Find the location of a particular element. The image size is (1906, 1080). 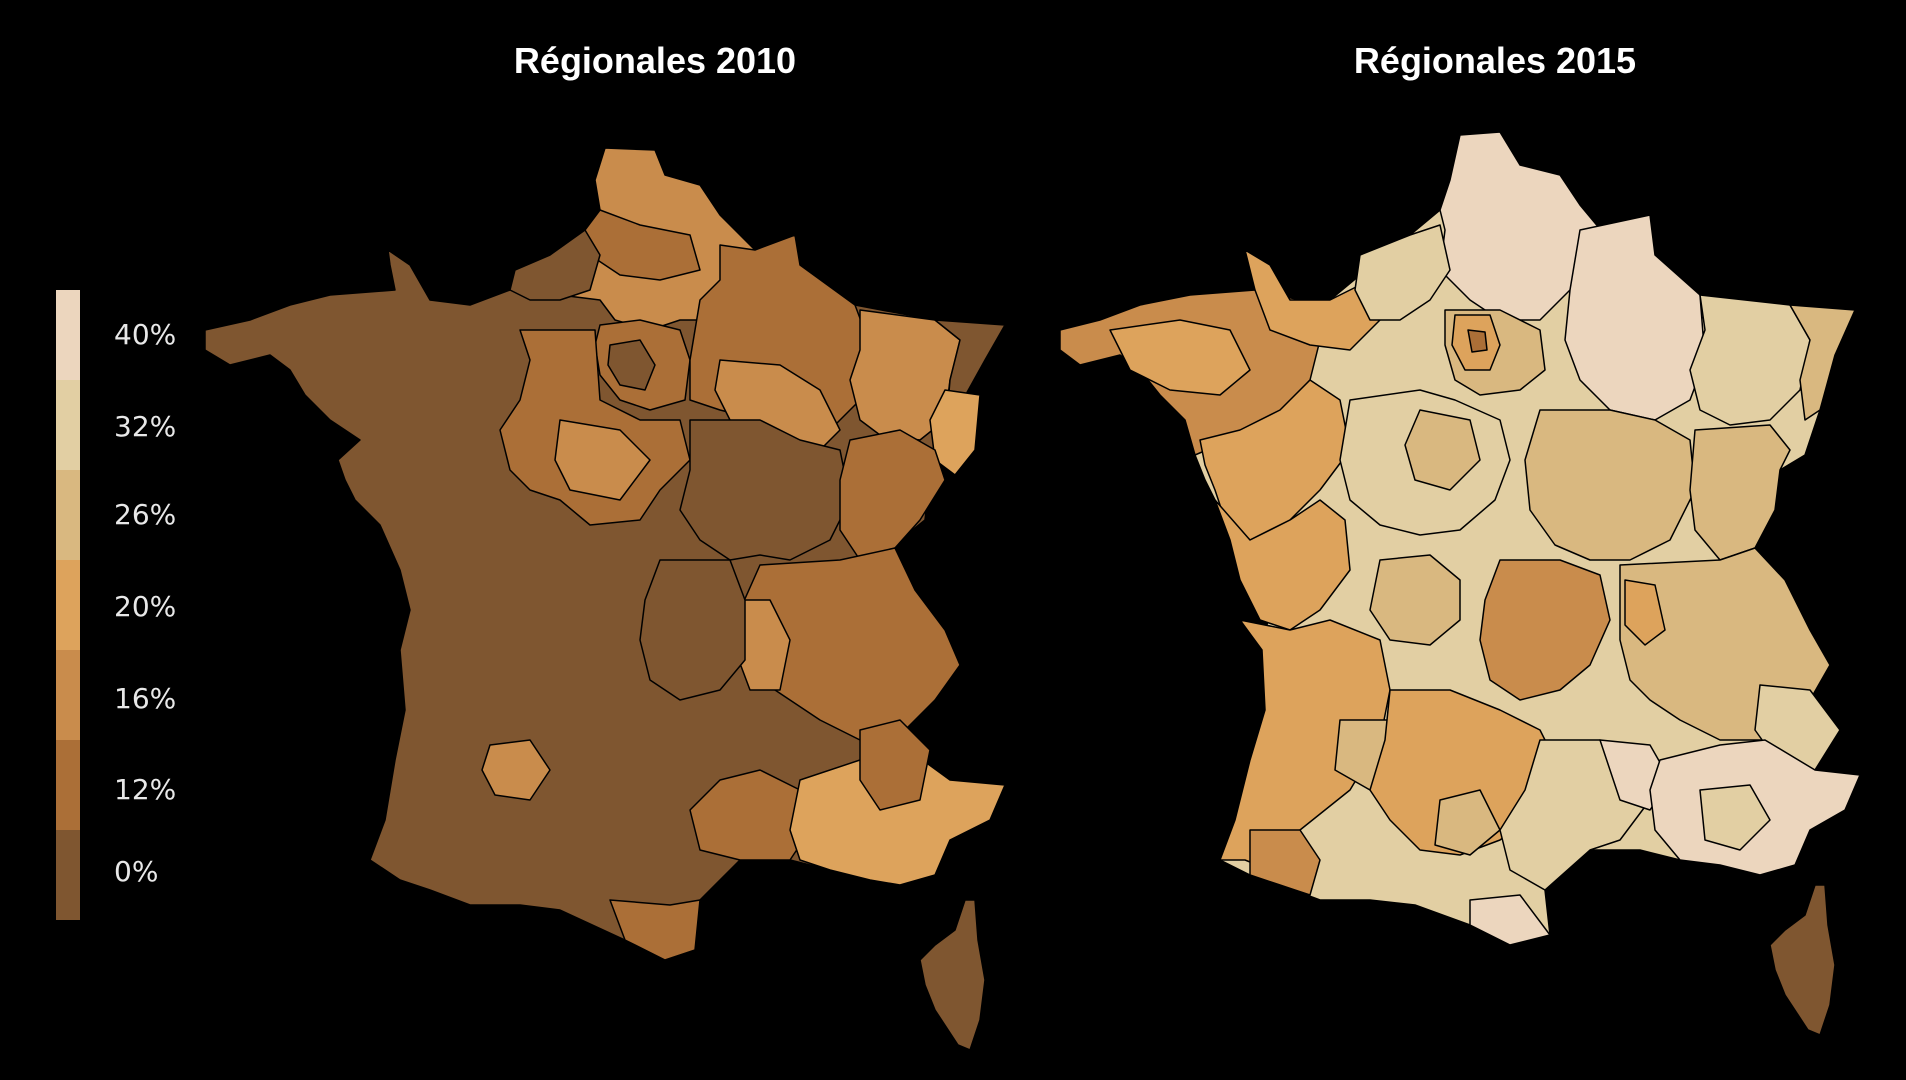

map-2015-corsica is located at coordinates (1802, 960).